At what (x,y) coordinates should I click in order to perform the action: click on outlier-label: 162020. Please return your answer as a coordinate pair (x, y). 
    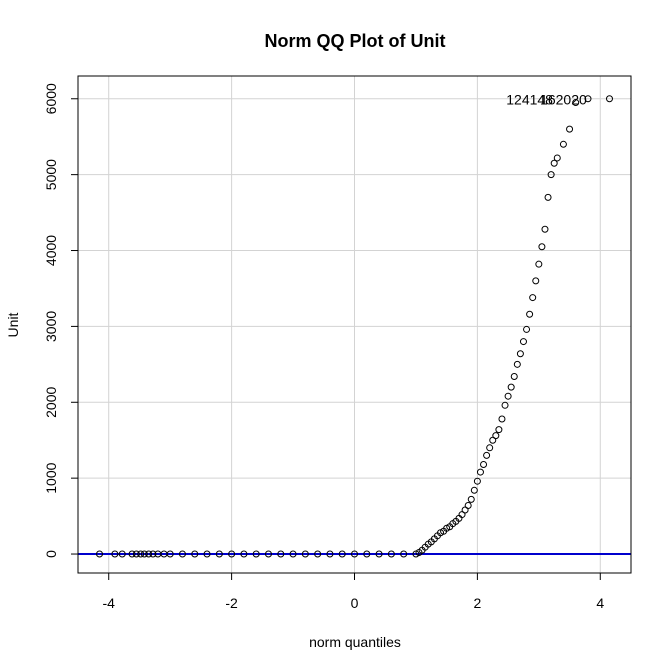
    Looking at the image, I should click on (563, 100).